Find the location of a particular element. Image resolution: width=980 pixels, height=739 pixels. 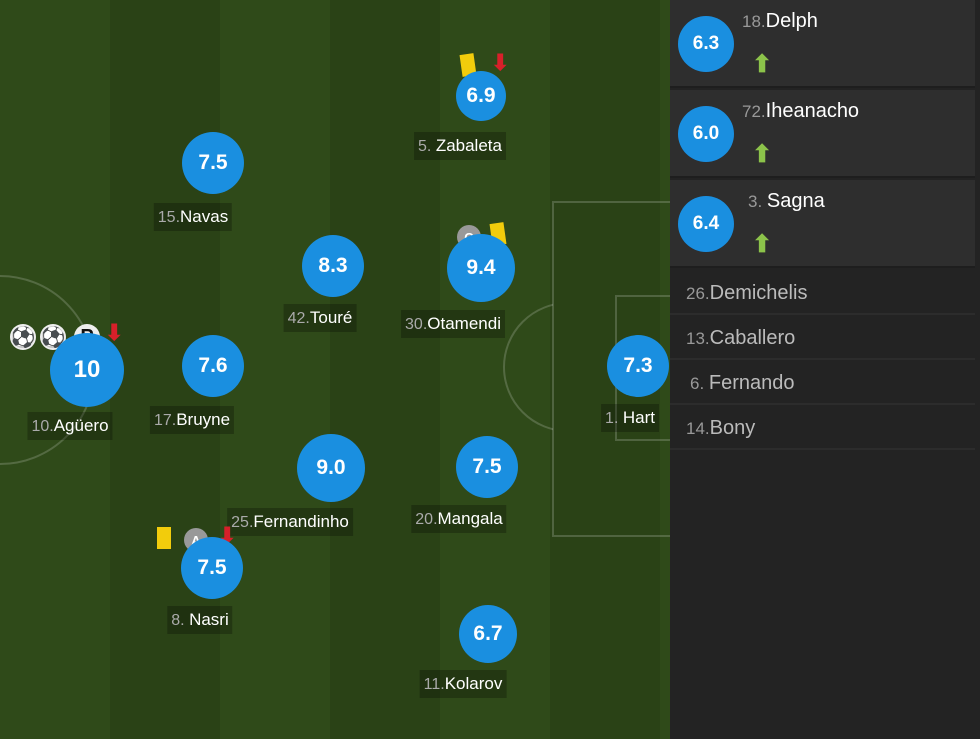

sub-used-delph: 6.3 18.Delph ⬆ is located at coordinates (822, 44).